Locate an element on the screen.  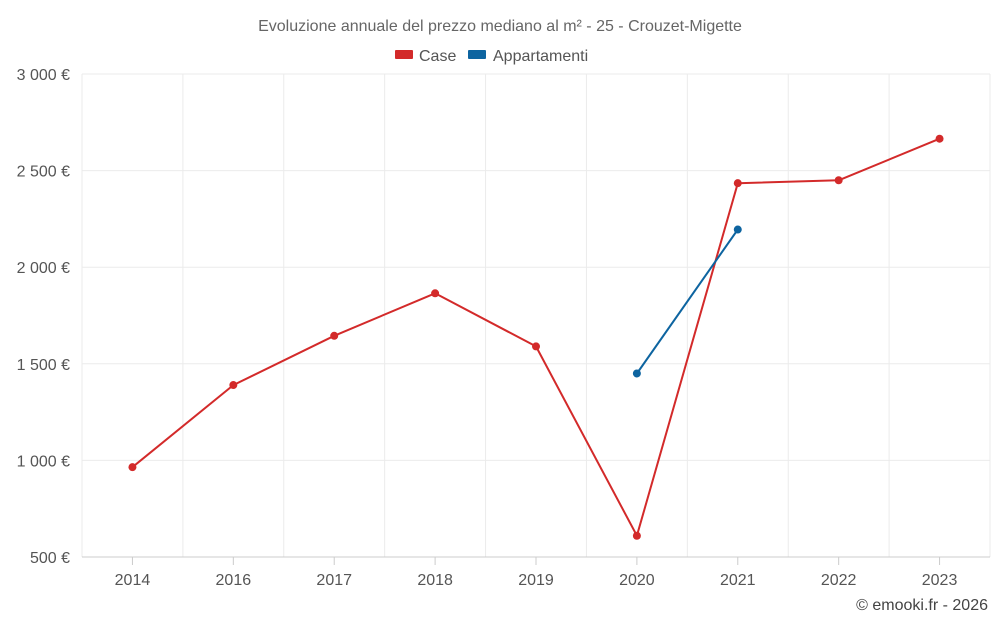
y-axis: 500 € 1 000 € 1 500 € 2 000 € 2 500 € 3 000 € is located at coordinates (43, 317).